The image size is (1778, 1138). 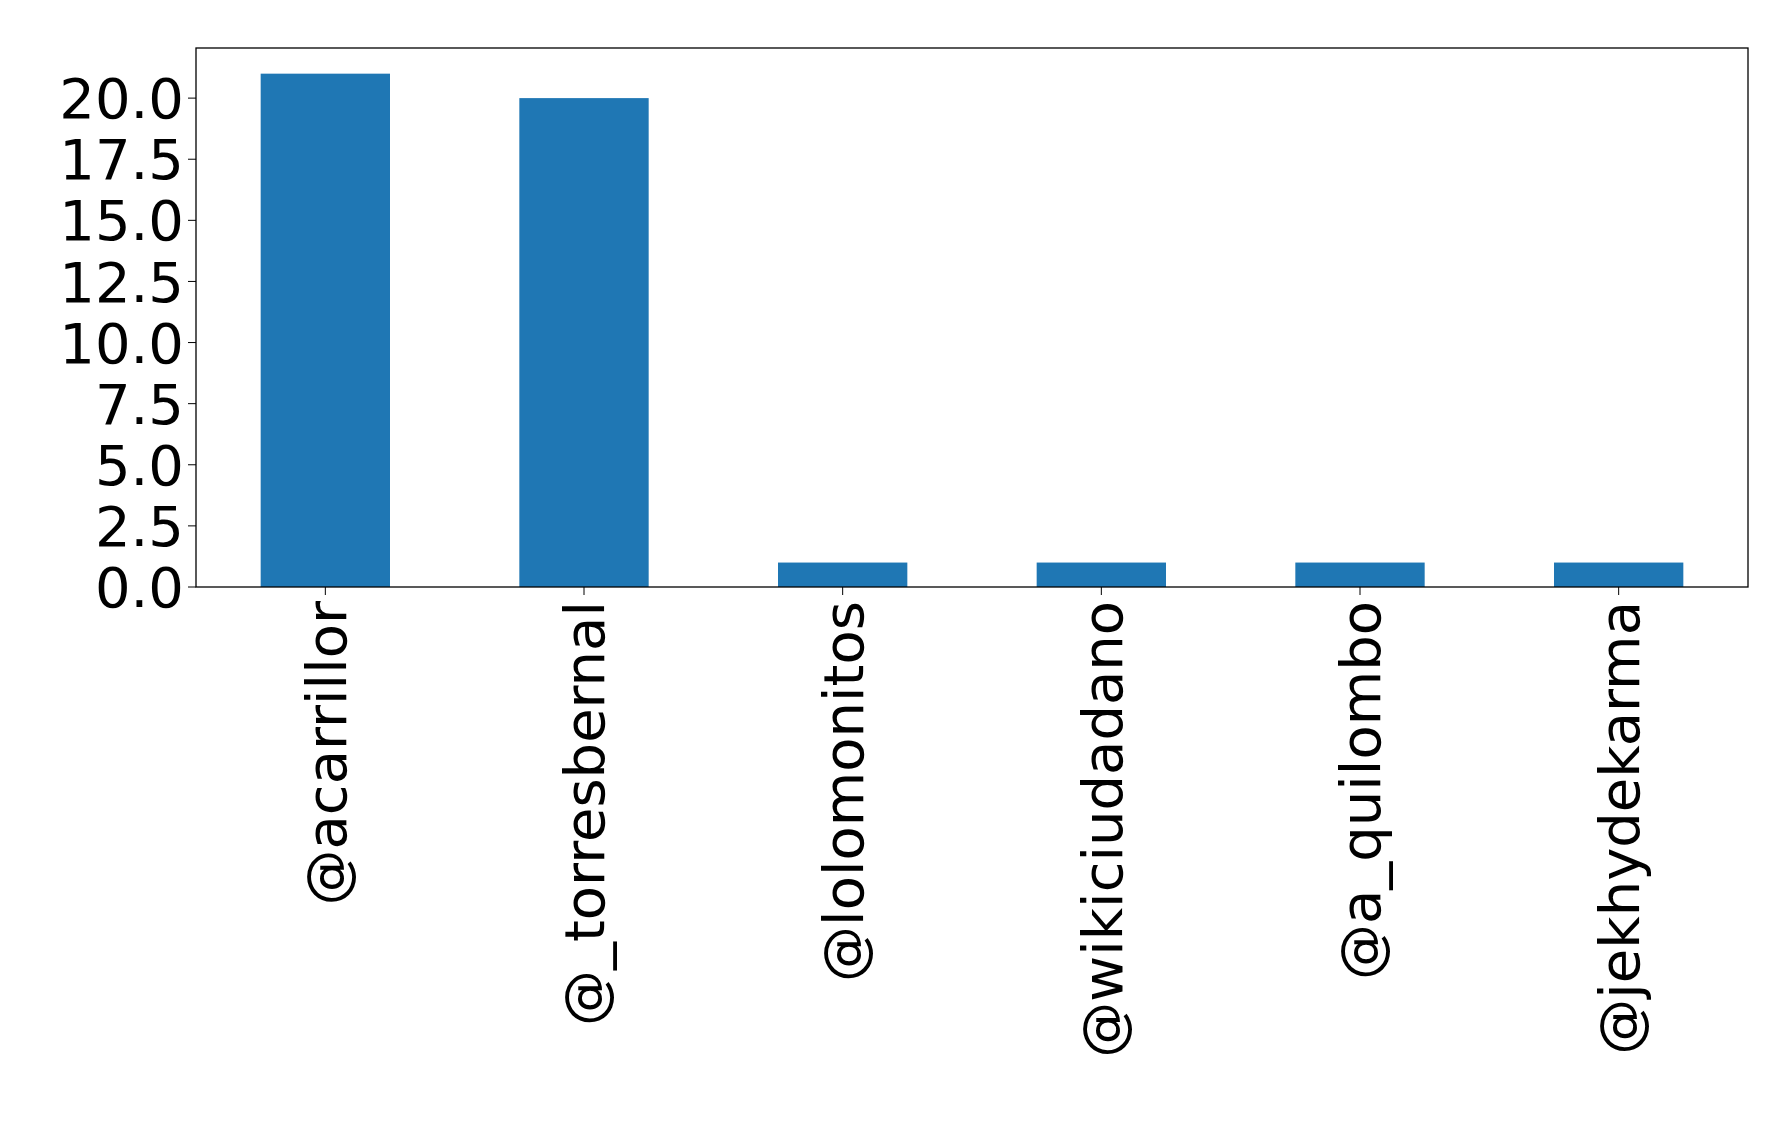 I want to click on x-tick-label: @acarrillor, so click(x=326, y=753).